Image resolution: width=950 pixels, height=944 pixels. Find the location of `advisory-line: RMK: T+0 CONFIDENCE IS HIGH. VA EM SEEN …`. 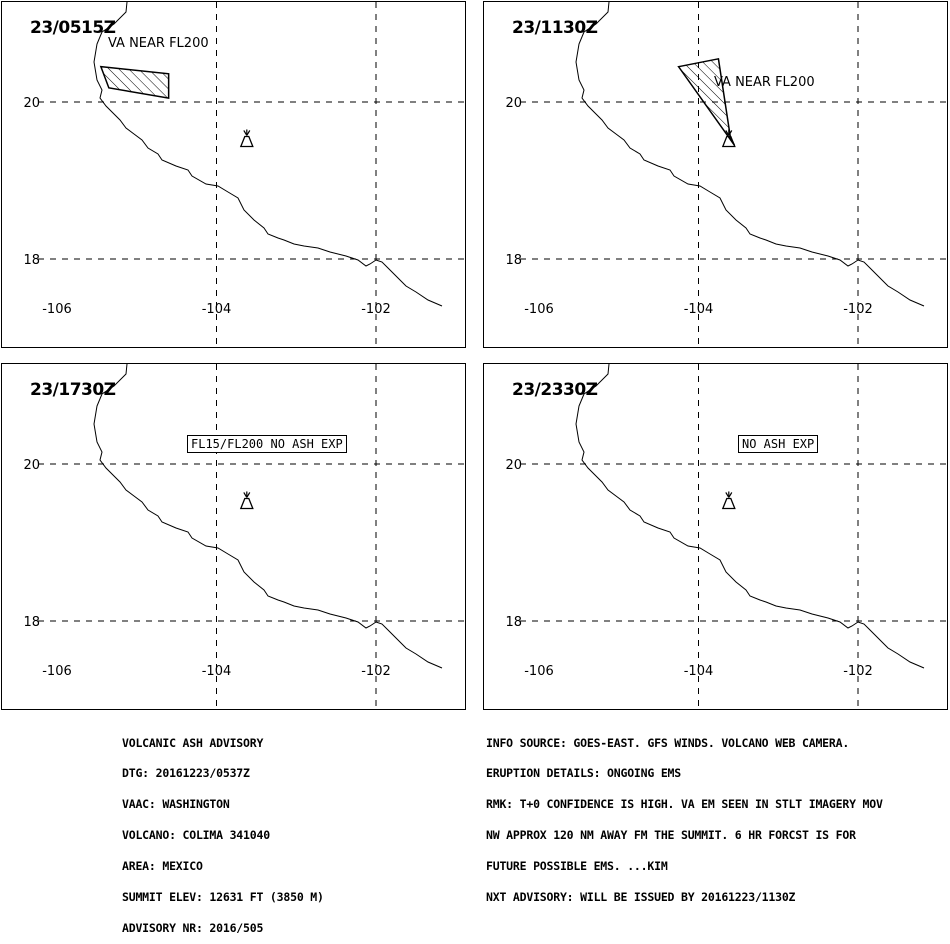

advisory-line: RMK: T+0 CONFIDENCE IS HIGH. VA EM SEEN … is located at coordinates (684, 804).